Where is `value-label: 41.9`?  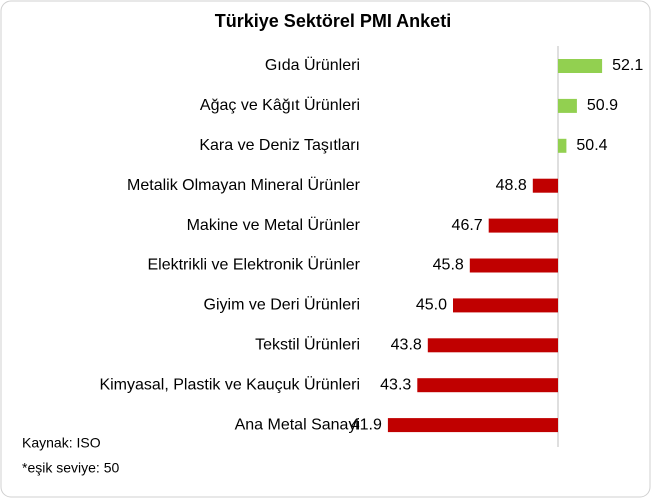 value-label: 41.9 is located at coordinates (366, 424).